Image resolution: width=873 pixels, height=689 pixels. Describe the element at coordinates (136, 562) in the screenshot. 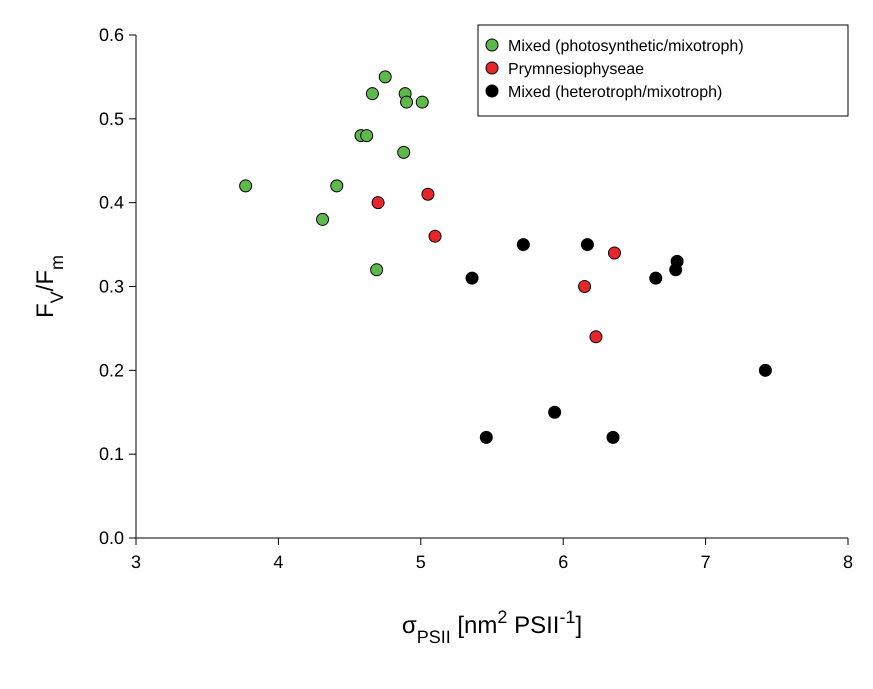

I see `x-tick-label: 3` at that location.